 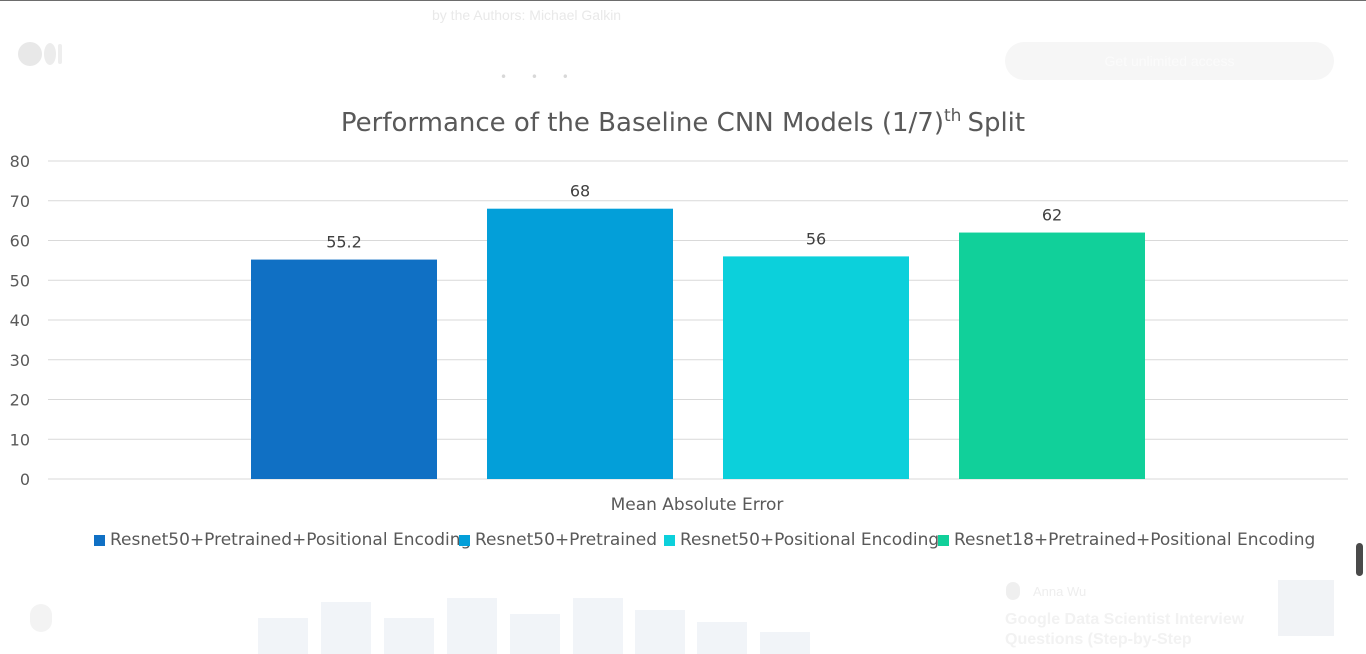 I want to click on y-tick-label: 30, so click(x=20, y=360).